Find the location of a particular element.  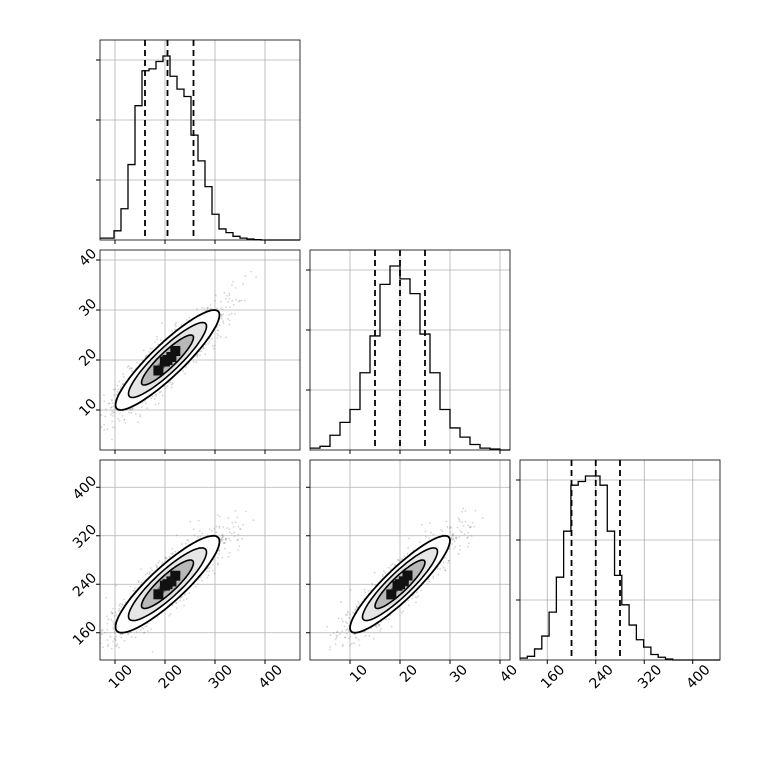

x-tick-label: 320 is located at coordinates (650, 677).